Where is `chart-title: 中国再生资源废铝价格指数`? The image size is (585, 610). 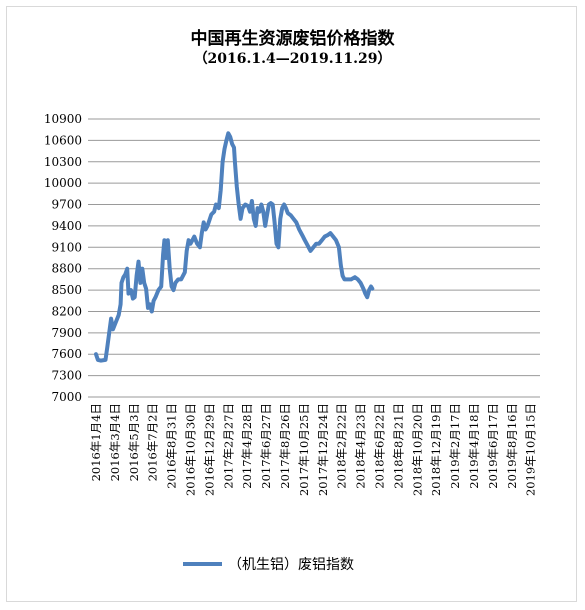
chart-title: 中国再生资源废铝价格指数 is located at coordinates (292, 39).